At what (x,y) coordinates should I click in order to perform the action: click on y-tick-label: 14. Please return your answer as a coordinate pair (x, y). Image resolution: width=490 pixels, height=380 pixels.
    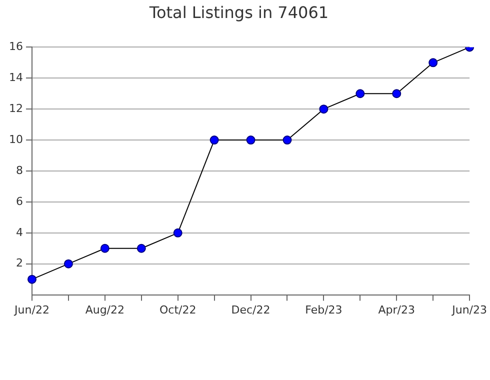
    Looking at the image, I should click on (15, 77).